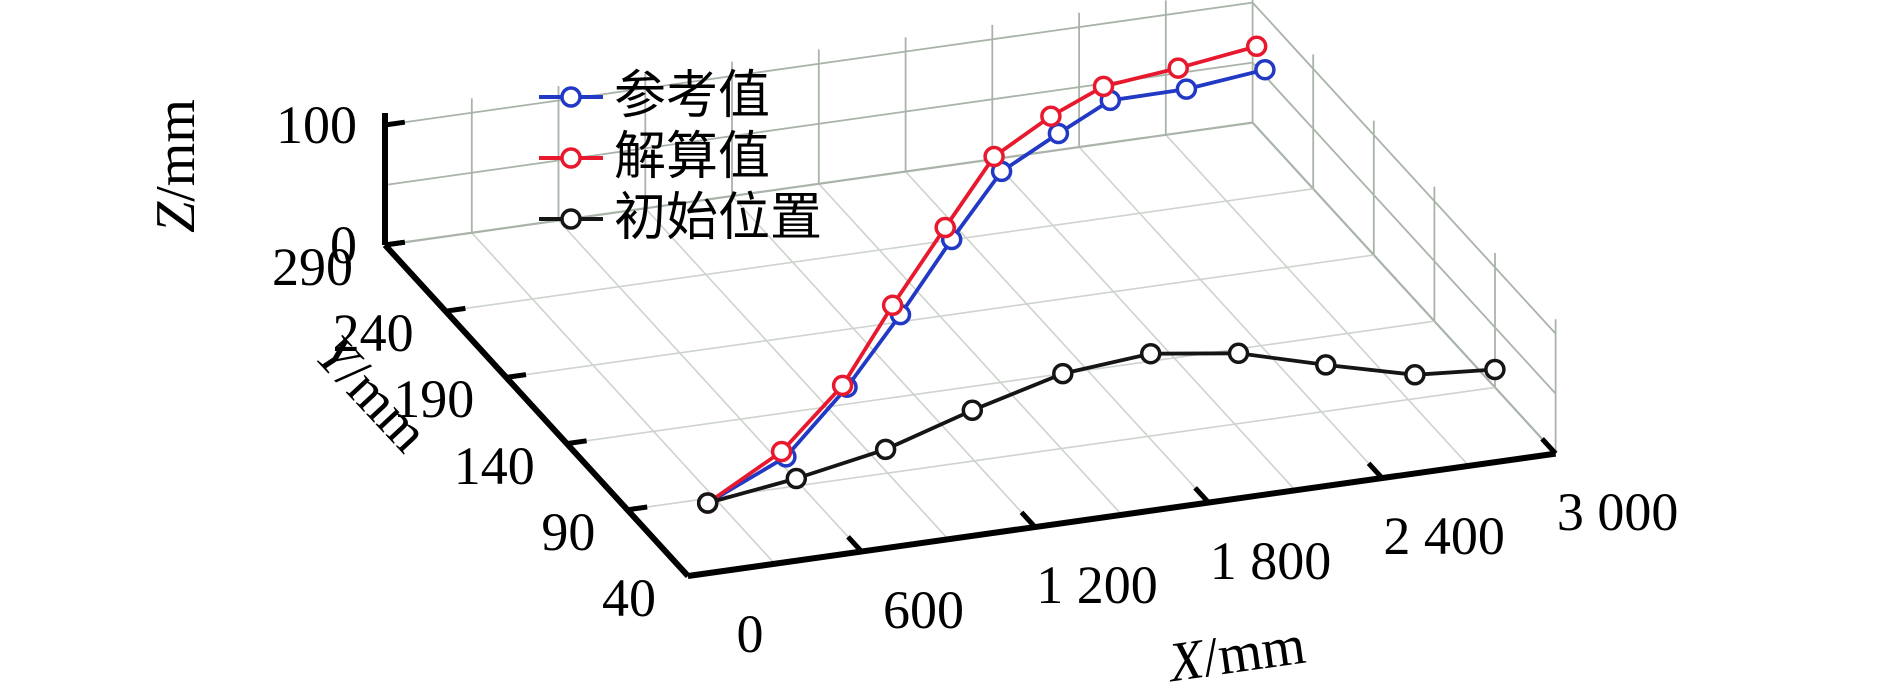 The width and height of the screenshot is (1890, 700). Describe the element at coordinates (750, 634) in the screenshot. I see `x-tick-label: 0` at that location.